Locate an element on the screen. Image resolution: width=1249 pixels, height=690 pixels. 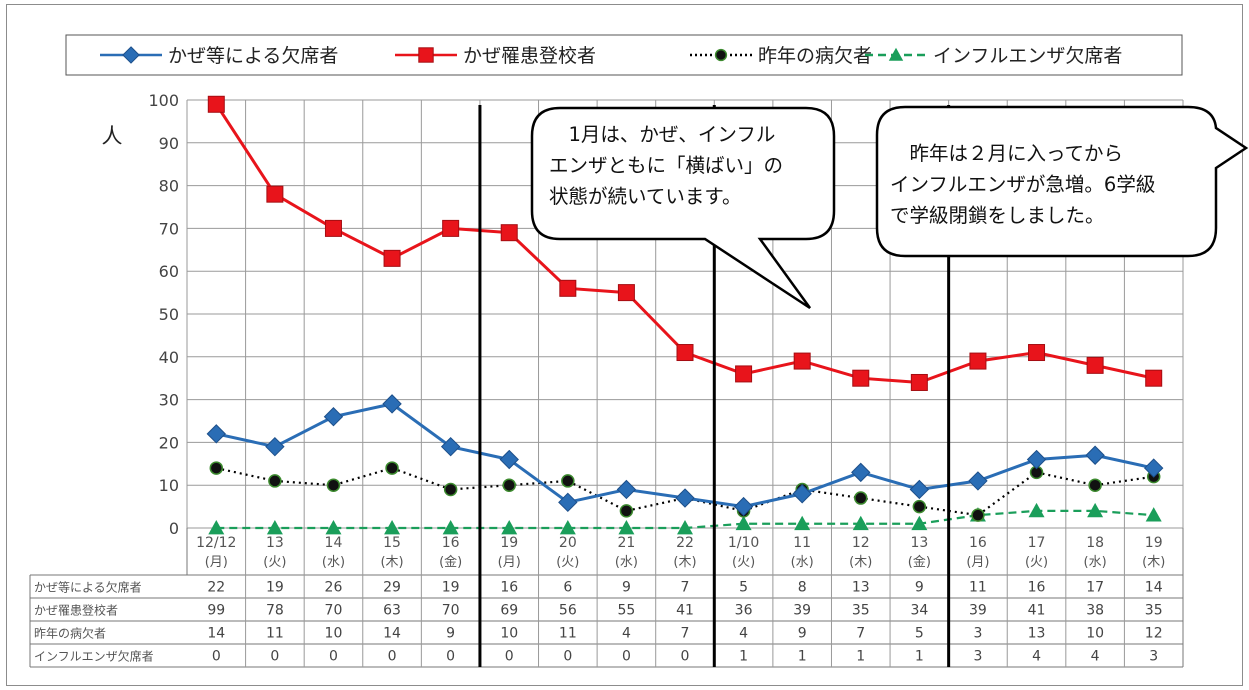
legend-label-3: インフルエンザ欠席者 is located at coordinates (1027, 56).